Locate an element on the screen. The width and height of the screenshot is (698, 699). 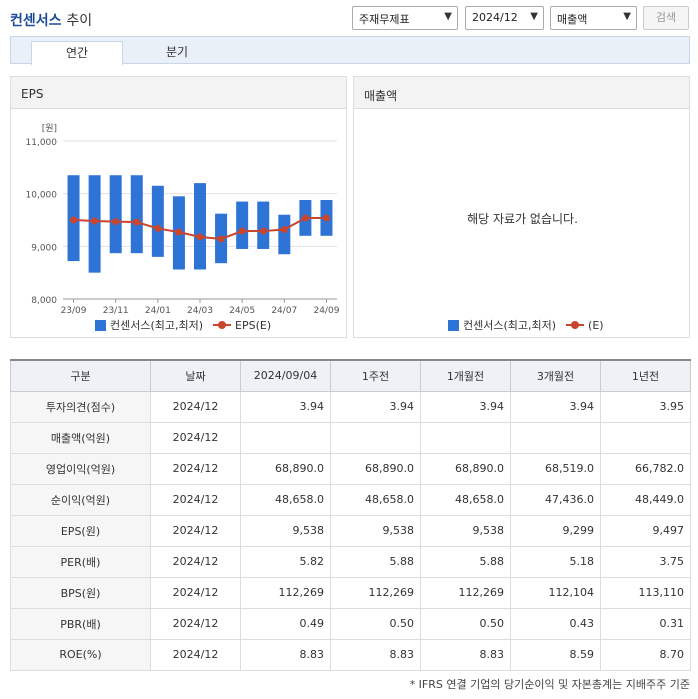
table-row: 매출액(억원) 2024/12 is located at coordinates (350, 437).